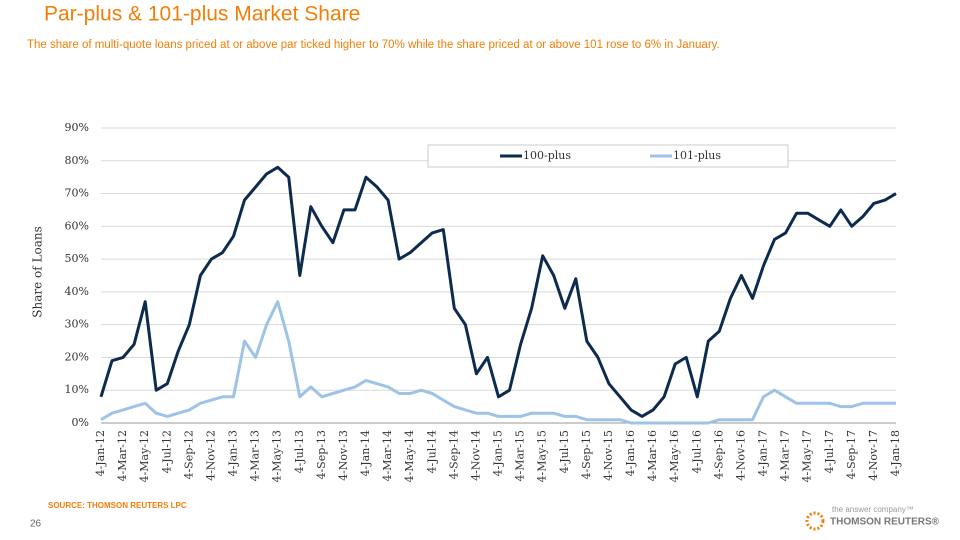  What do you see at coordinates (586, 455) in the screenshot?
I see `x-tick-label: 4-Sep-15` at bounding box center [586, 455].